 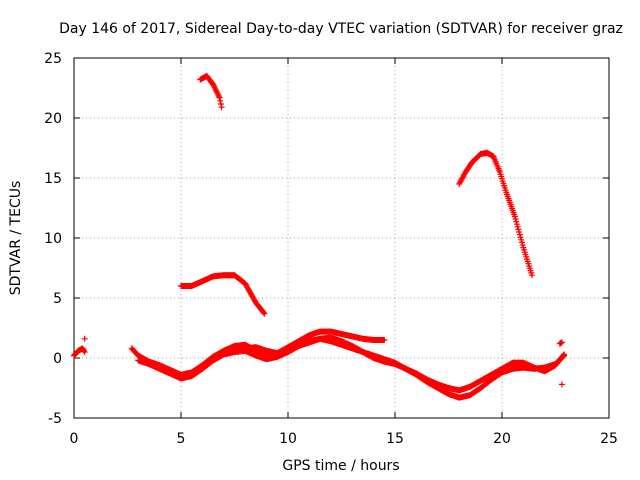 I want to click on series-arc-upper-a, so click(x=211, y=92).